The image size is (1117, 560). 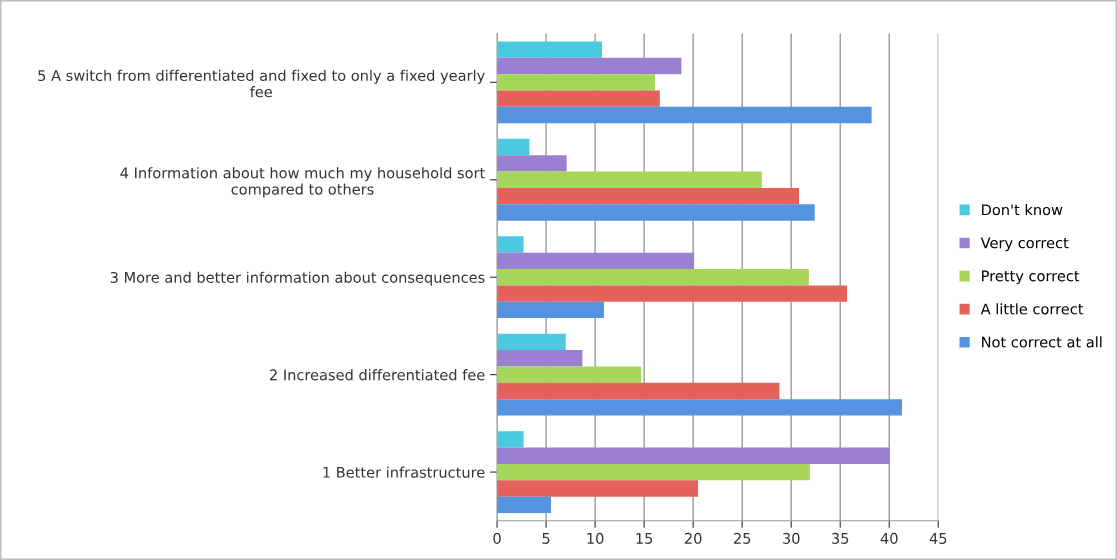 What do you see at coordinates (497, 538) in the screenshot?
I see `x-tick-label: 0` at bounding box center [497, 538].